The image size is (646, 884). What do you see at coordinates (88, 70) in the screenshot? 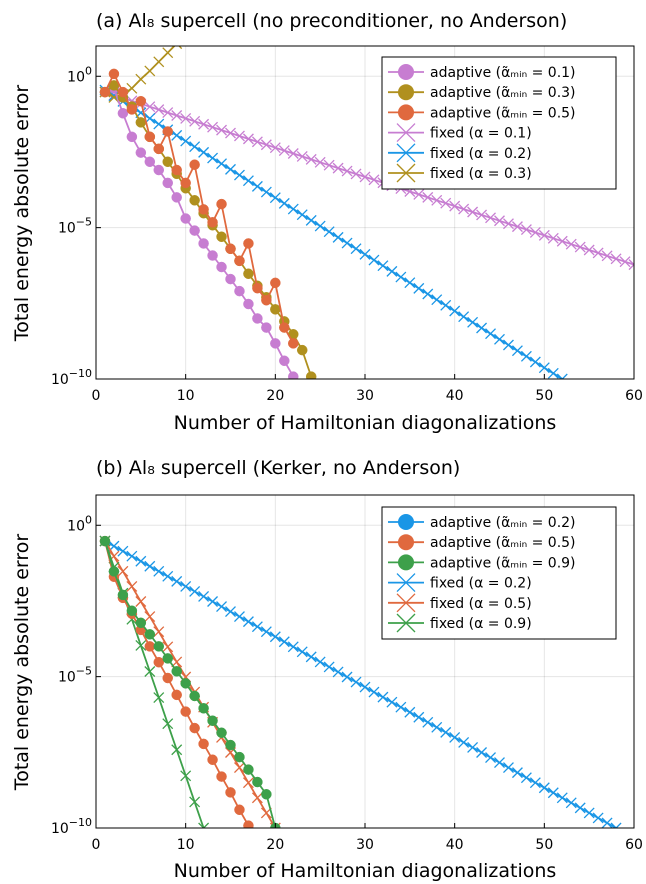
I see `y-tick-exponent: 0` at bounding box center [88, 70].